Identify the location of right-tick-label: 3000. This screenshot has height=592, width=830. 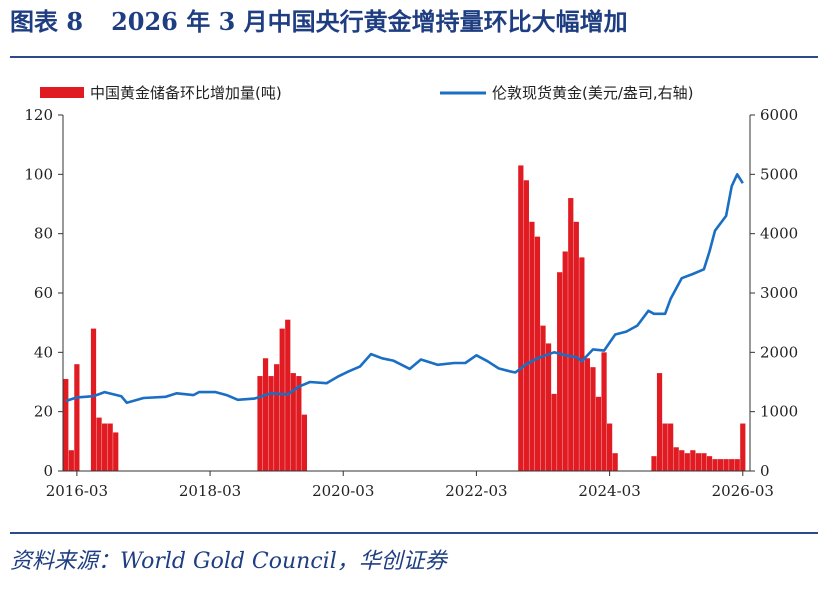
(779, 293).